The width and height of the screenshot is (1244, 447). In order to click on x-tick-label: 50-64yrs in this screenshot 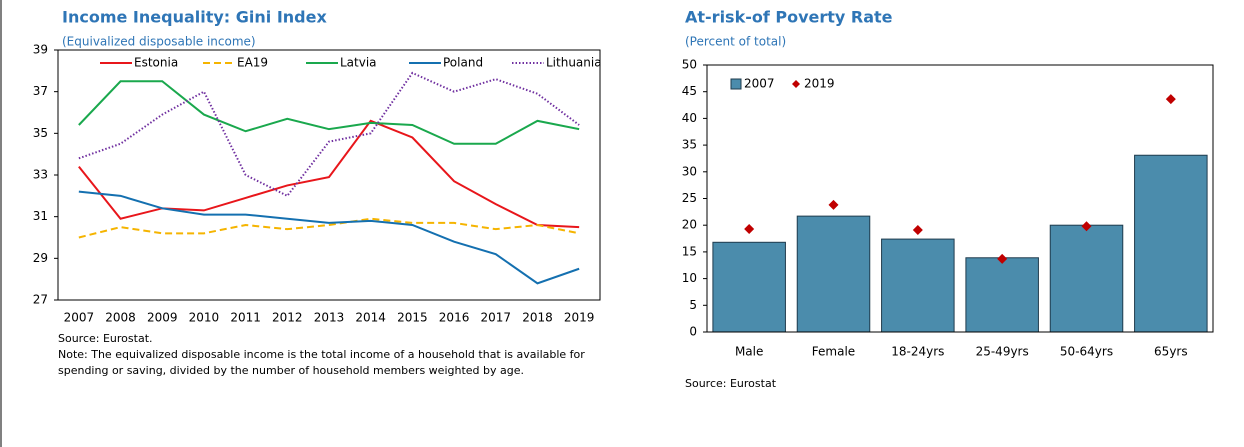, I will do `click(1086, 352)`.